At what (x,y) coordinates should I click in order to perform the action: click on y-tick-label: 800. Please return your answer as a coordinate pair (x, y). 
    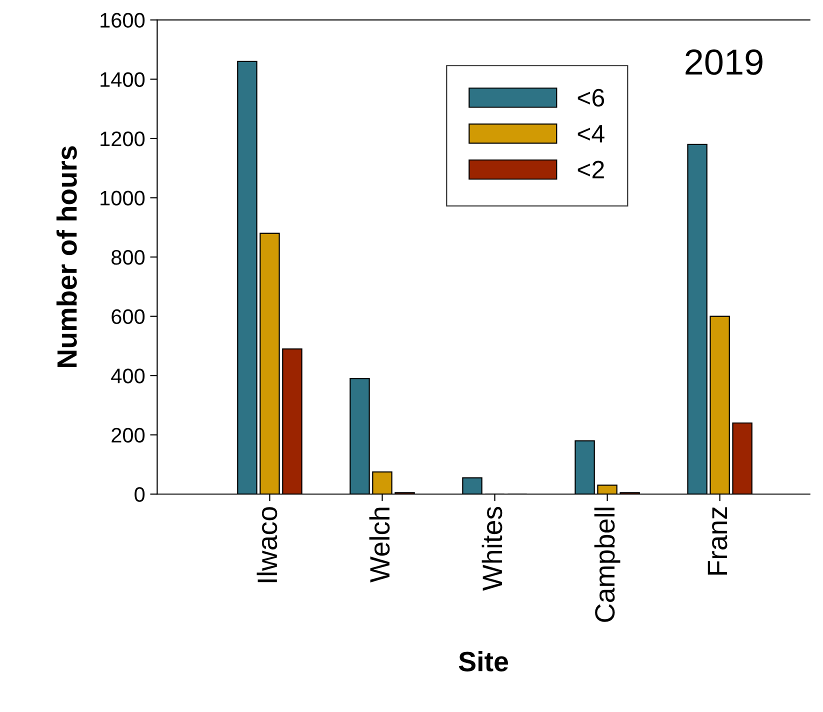
    Looking at the image, I should click on (128, 257).